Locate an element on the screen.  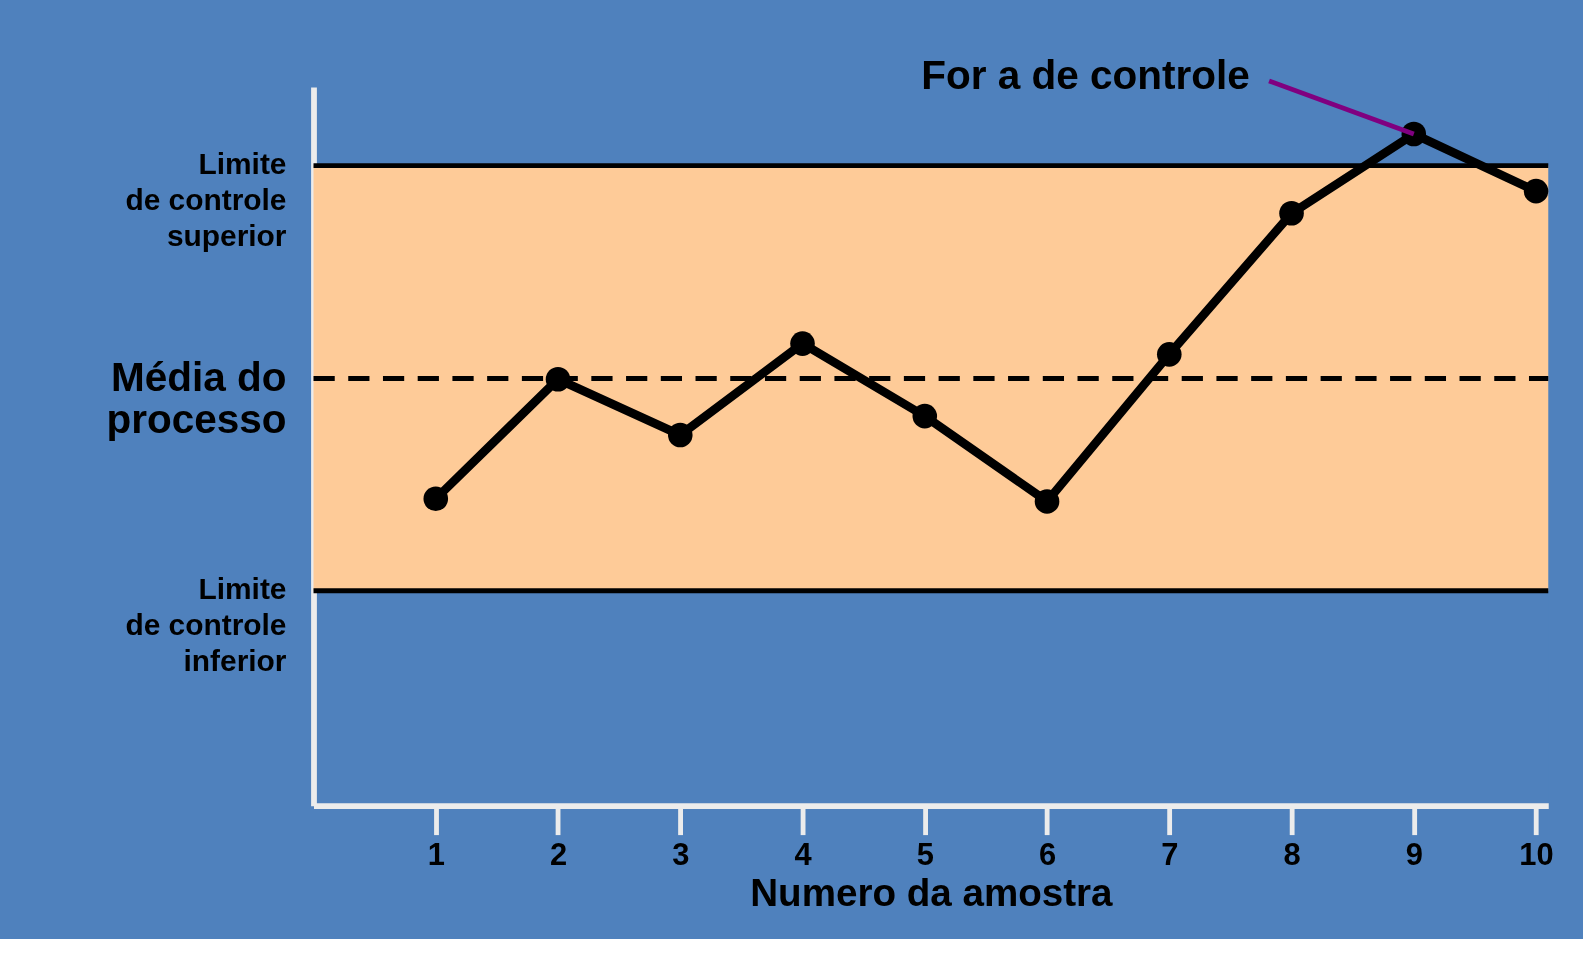
x-tick-label: 1 is located at coordinates (436, 855).